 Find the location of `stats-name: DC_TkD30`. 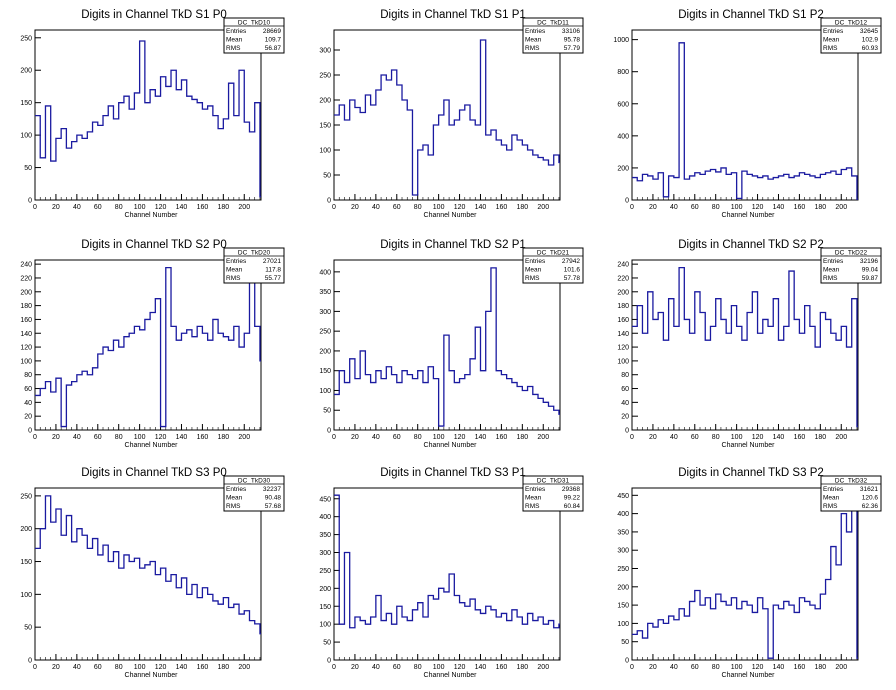

stats-name: DC_TkD30 is located at coordinates (254, 481).